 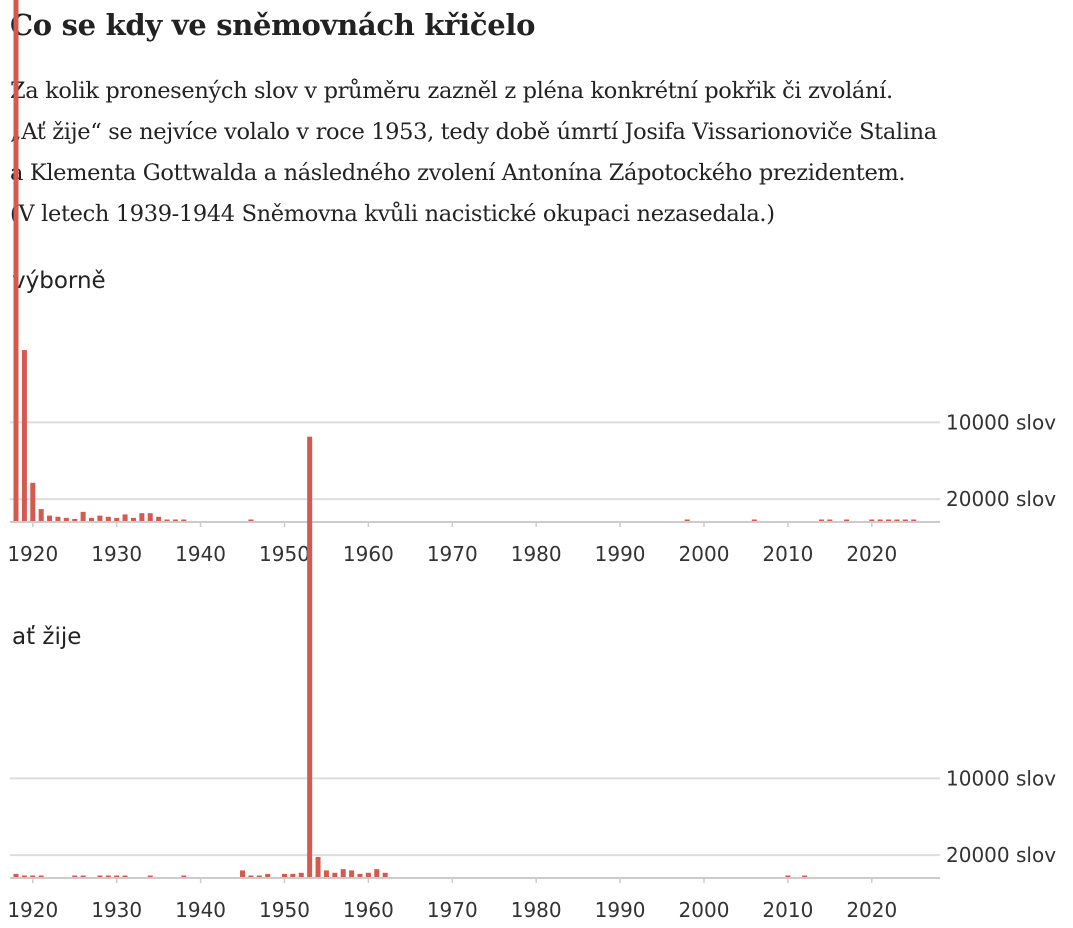 I want to click on bar-1953, so click(x=310, y=656).